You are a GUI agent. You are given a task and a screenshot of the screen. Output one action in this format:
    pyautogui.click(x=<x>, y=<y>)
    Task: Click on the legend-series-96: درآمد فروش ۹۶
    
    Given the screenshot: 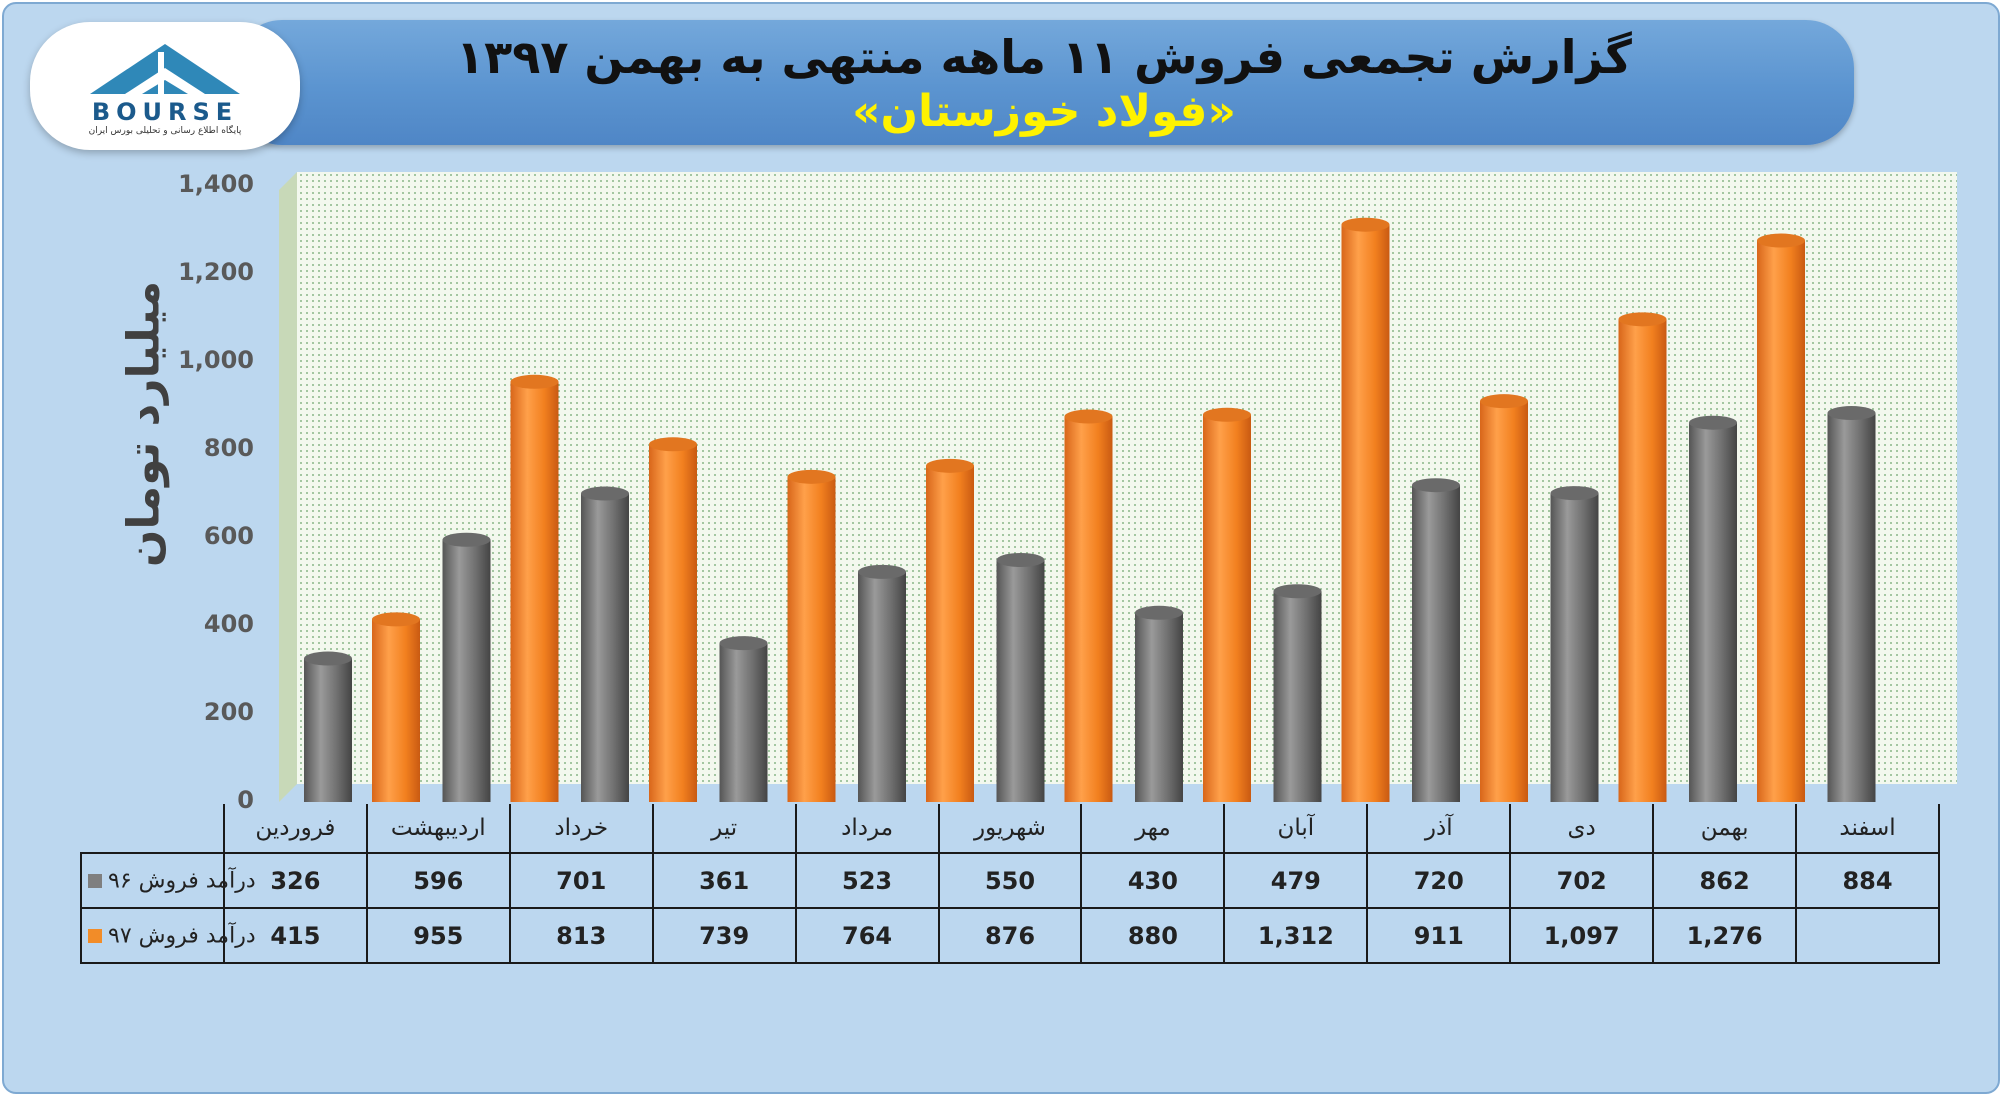 What is the action you would take?
    pyautogui.click(x=168, y=881)
    